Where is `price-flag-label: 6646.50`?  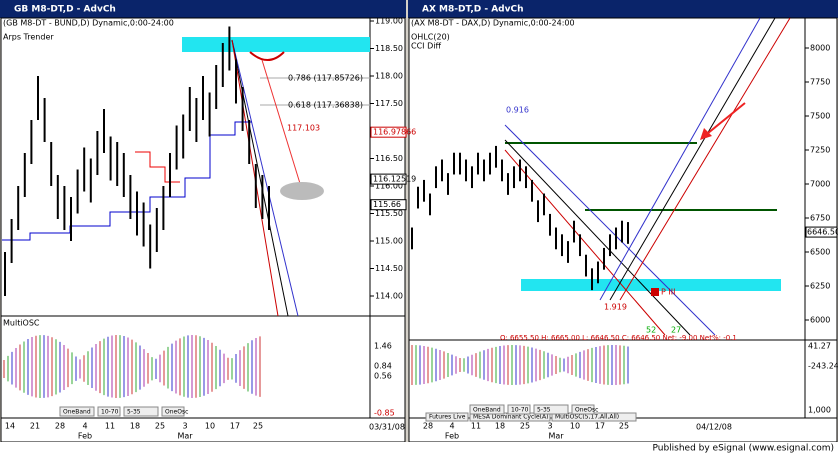
price-flag-label: 6646.50 is located at coordinates (822, 232).